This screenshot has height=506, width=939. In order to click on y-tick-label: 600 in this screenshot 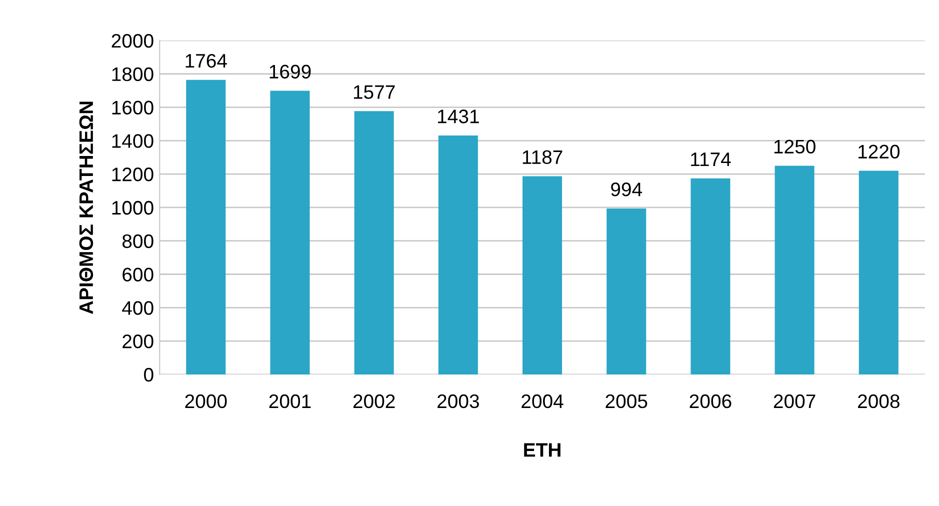, I will do `click(138, 275)`.